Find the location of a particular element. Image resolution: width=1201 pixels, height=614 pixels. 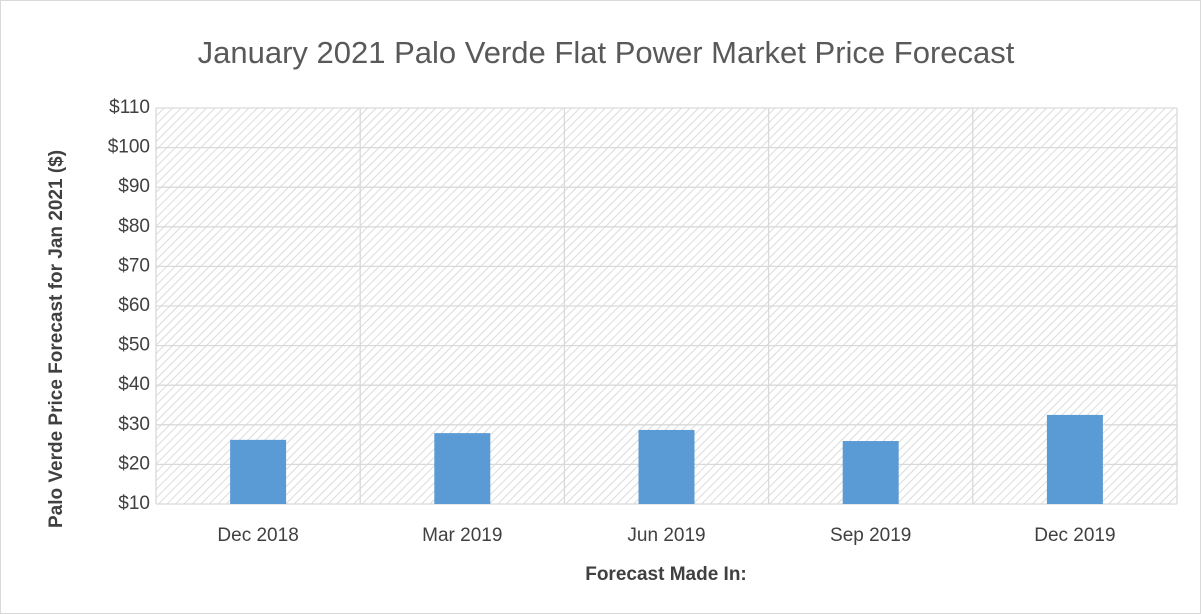

y-tick-label: $110 is located at coordinates (129, 107).